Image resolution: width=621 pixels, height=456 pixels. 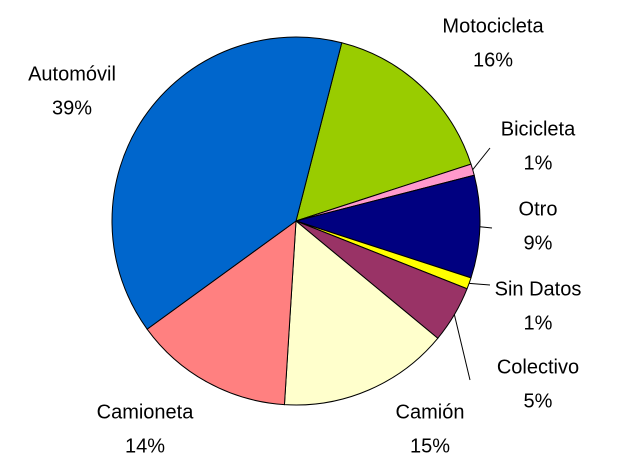 What do you see at coordinates (538, 367) in the screenshot?
I see `slice-label: Colectivo` at bounding box center [538, 367].